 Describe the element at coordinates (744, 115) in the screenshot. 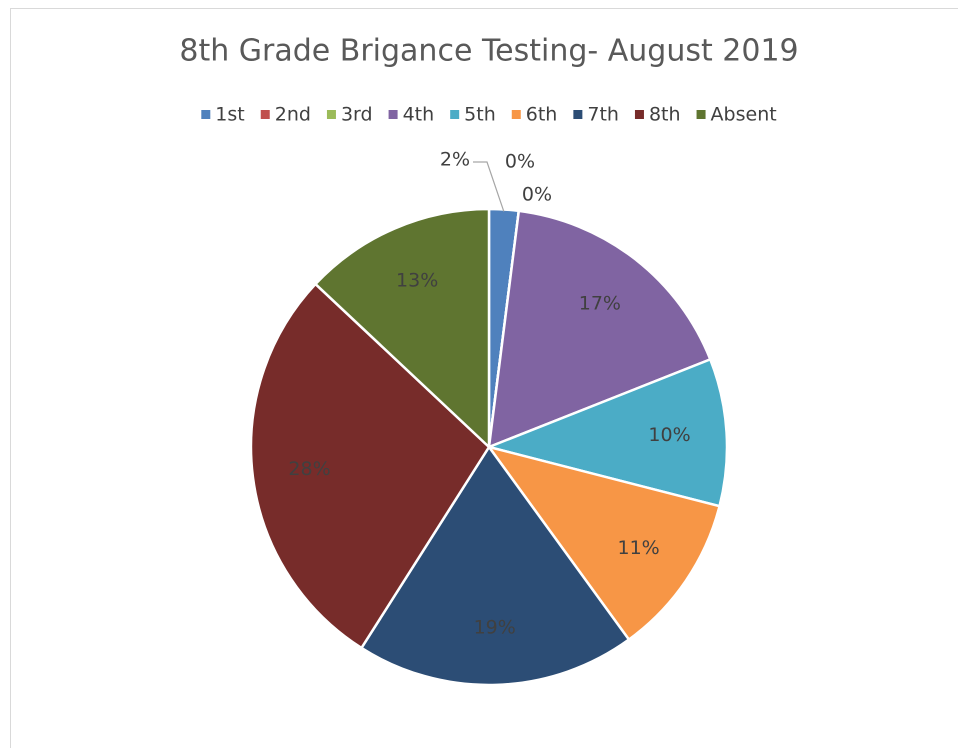

I see `legend-label: Absent` at that location.